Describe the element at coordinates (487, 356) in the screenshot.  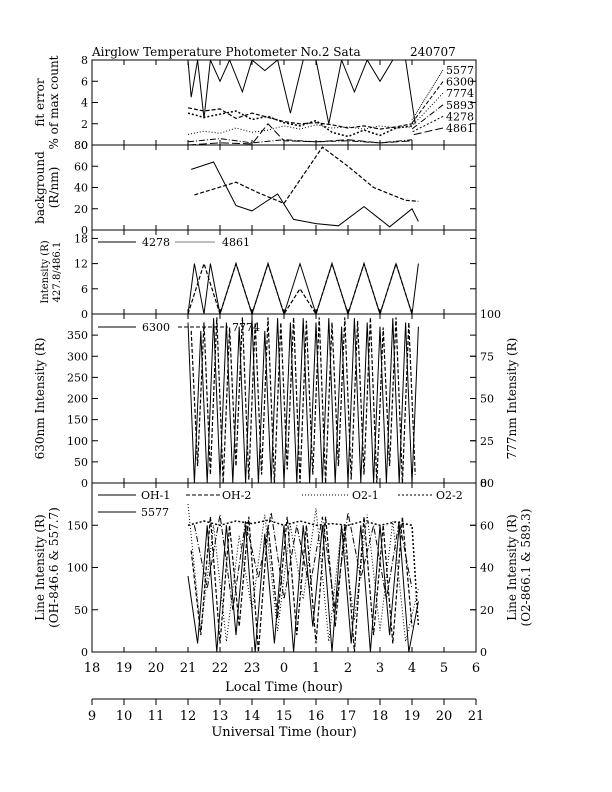
I see `y2-tick-label: 75` at that location.